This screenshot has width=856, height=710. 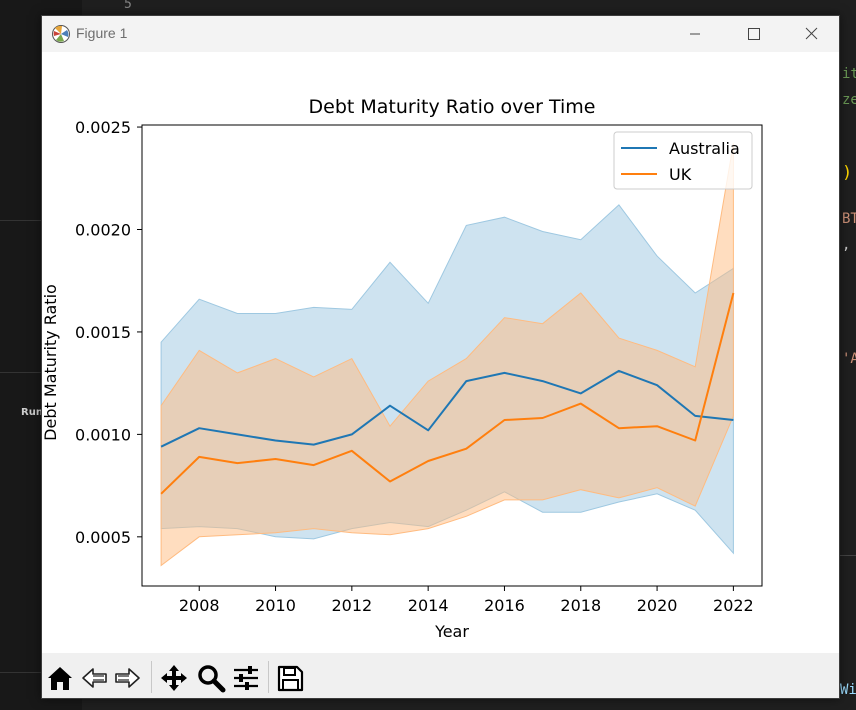 I want to click on pan-button, so click(x=174, y=678).